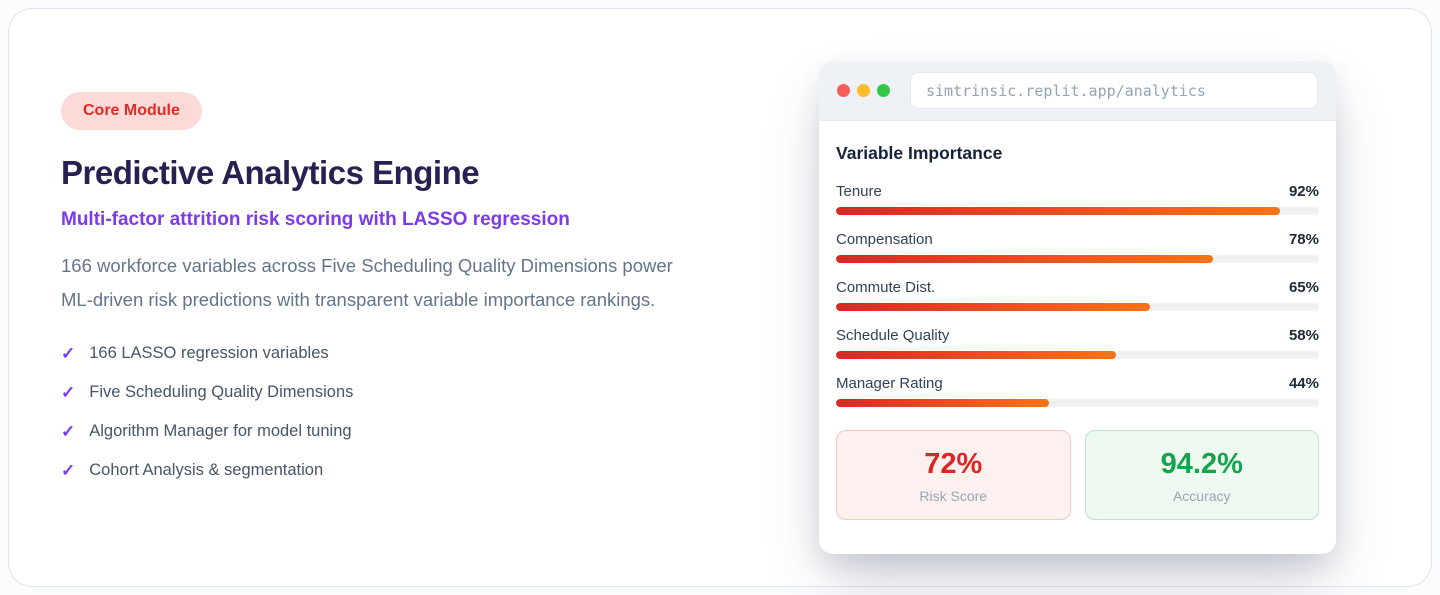  I want to click on importance-bar-row: Schedule Quality 58%, so click(1077, 343).